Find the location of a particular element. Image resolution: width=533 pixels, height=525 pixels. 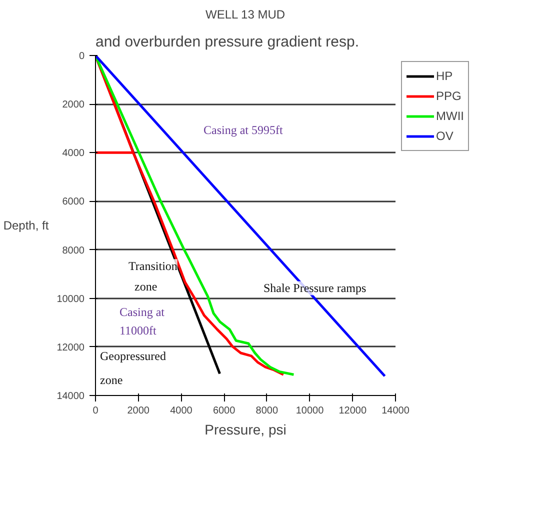

y-tick-label: 0 is located at coordinates (81, 56).